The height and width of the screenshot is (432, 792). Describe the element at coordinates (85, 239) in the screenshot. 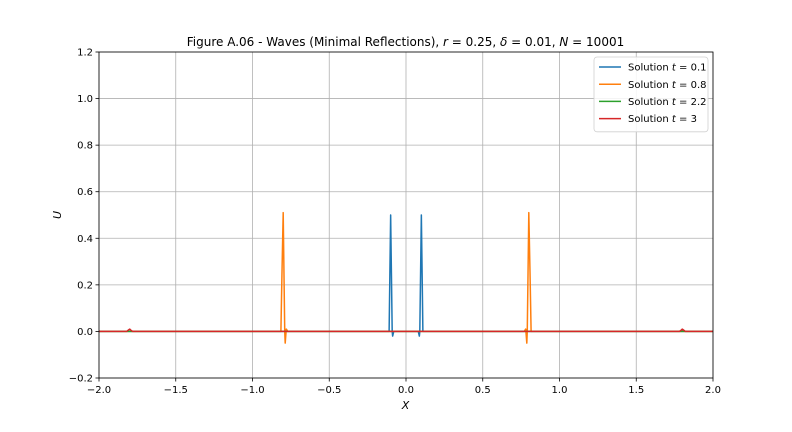

I see `y-tick-label: 0.4` at that location.